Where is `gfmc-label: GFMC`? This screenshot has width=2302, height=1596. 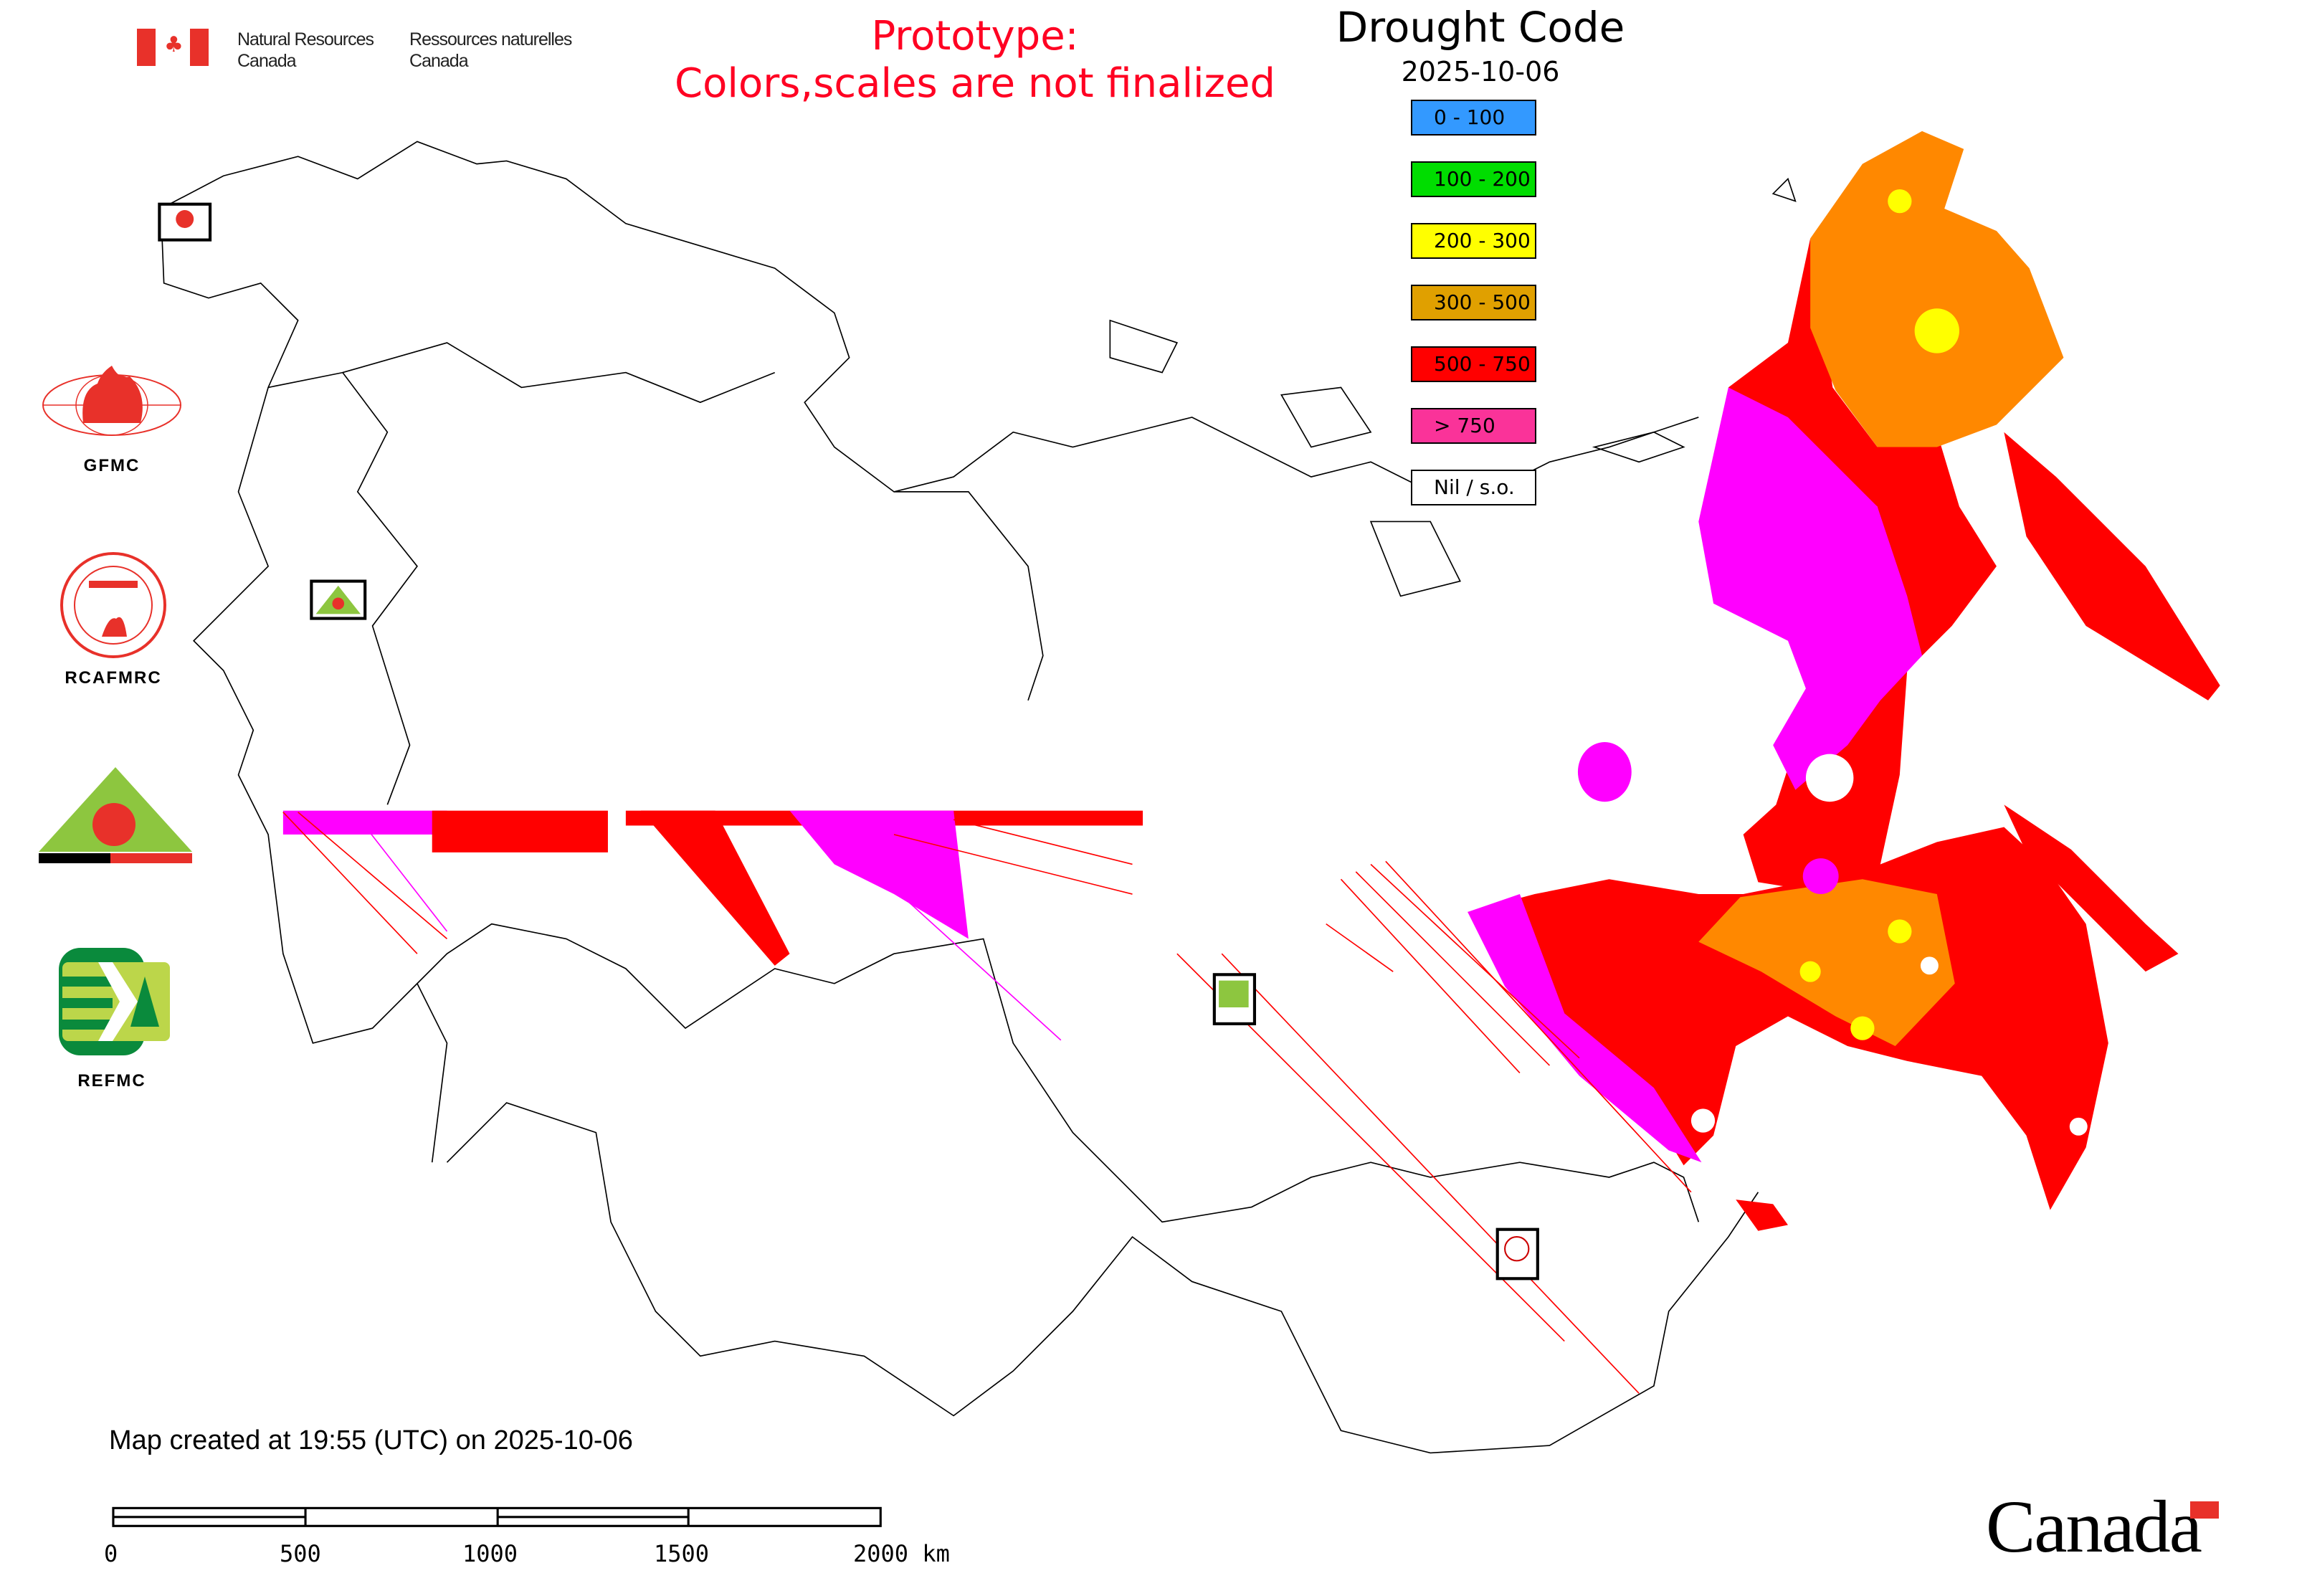 gfmc-label: GFMC is located at coordinates (112, 465).